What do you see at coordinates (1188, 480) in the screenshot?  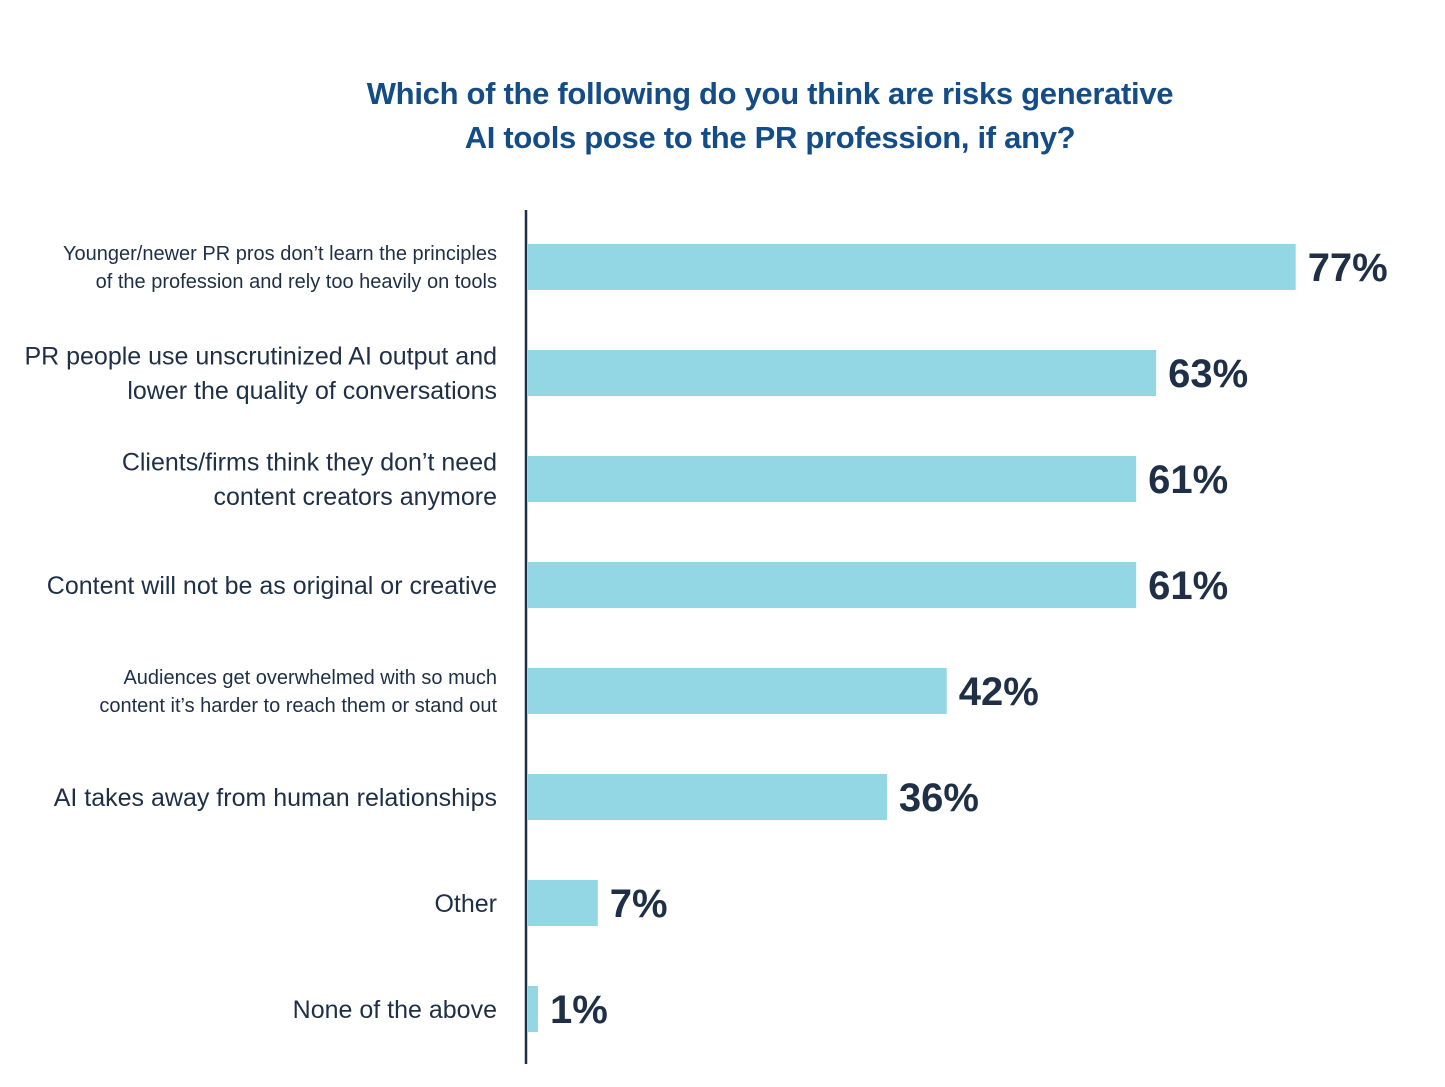 I see `value-label-3: 61%` at bounding box center [1188, 480].